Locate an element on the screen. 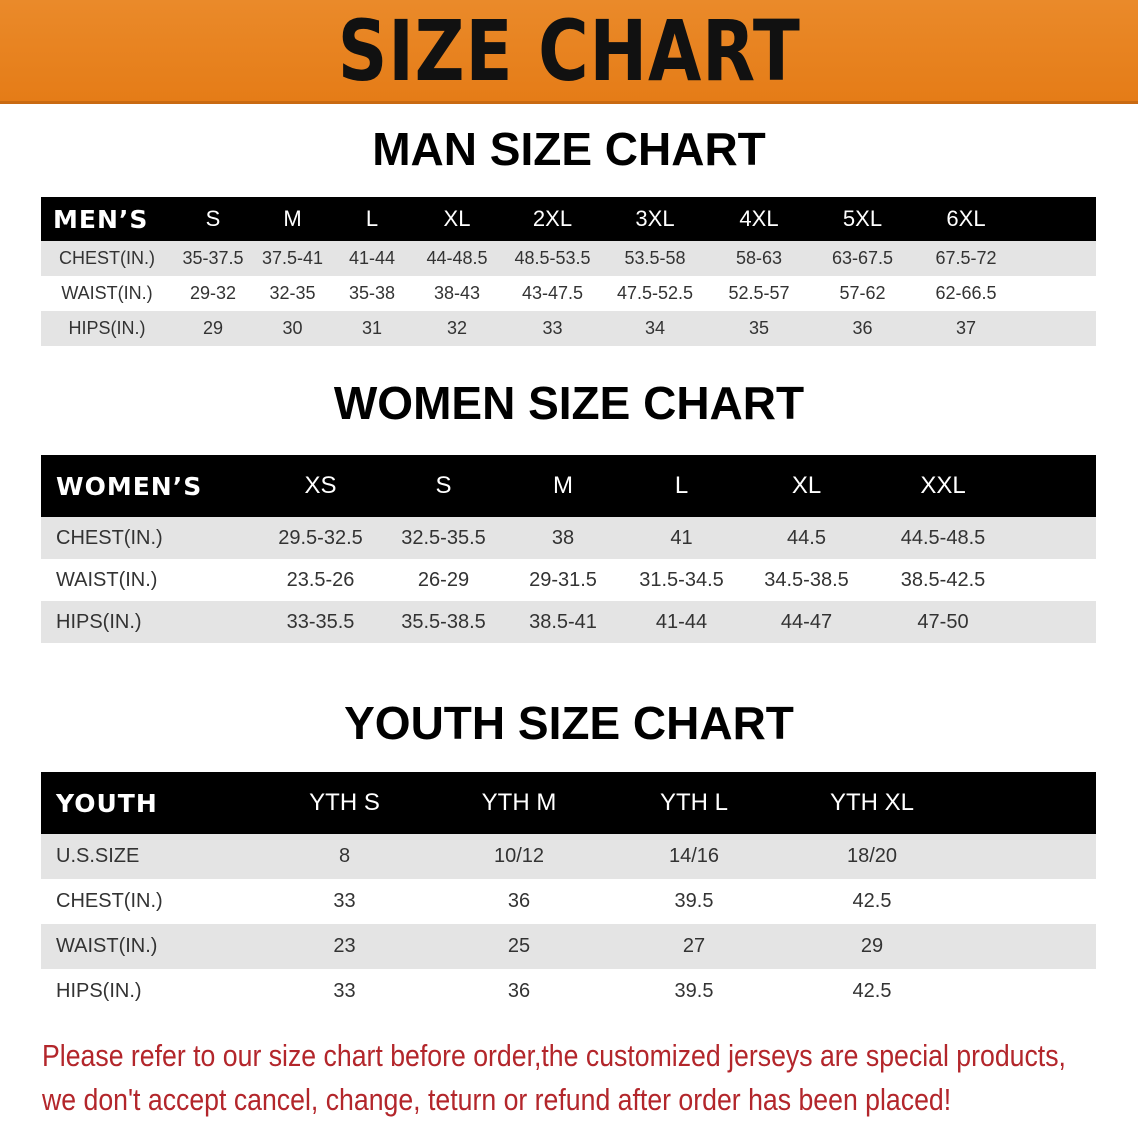 This screenshot has height=1132, width=1138. row-label: U.S.SIZE is located at coordinates (98, 856).